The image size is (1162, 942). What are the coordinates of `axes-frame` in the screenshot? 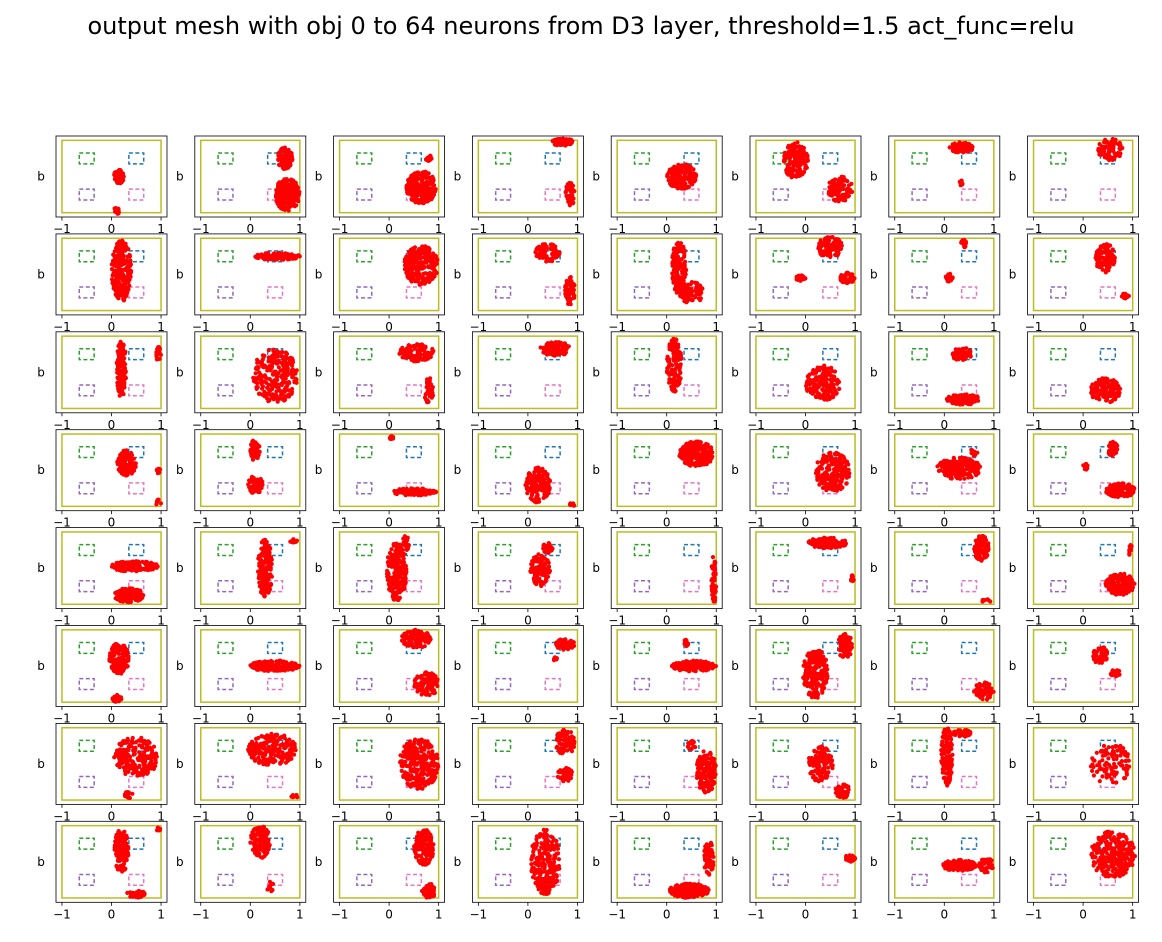 It's located at (250, 274).